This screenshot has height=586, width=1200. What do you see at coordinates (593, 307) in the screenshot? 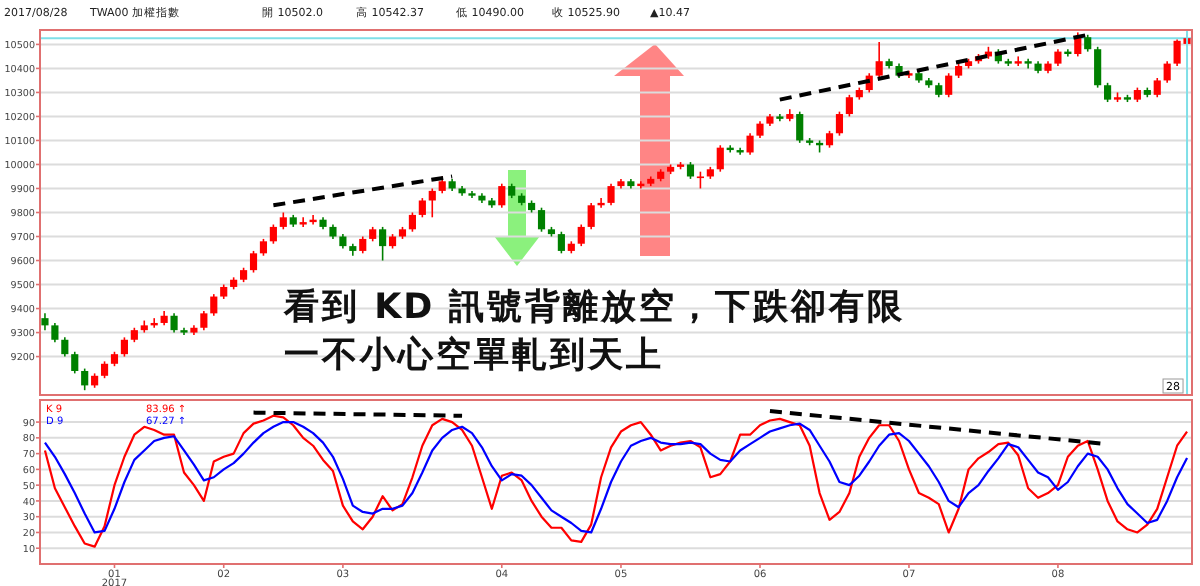
I see `annotation: 看到 KD 訊號背離放空，下跌卻有限` at bounding box center [593, 307].